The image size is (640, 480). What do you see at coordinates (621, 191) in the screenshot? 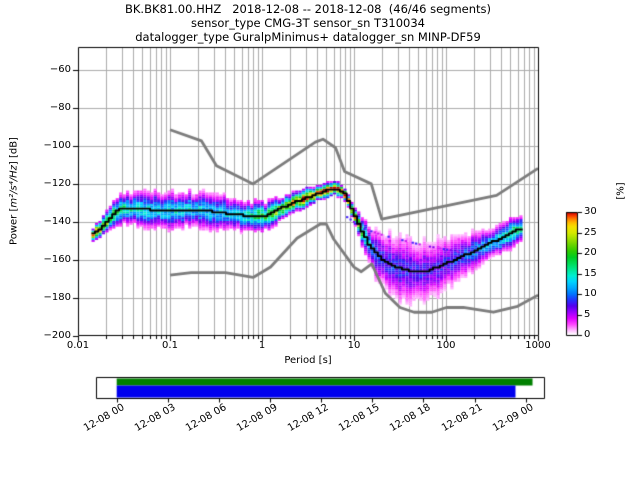
I see `colorbar-label: [%]` at bounding box center [621, 191].